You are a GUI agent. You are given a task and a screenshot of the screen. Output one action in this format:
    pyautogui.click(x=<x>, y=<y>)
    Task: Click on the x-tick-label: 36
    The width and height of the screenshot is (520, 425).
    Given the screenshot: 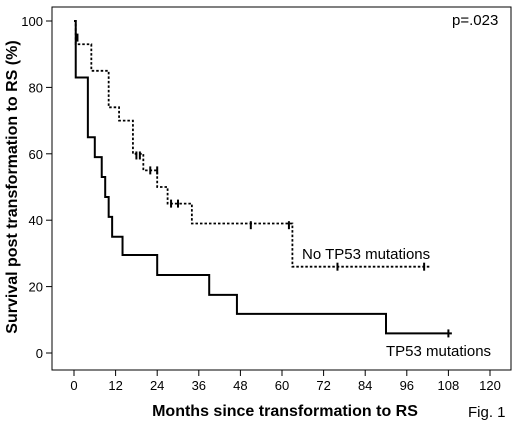 What is the action you would take?
    pyautogui.click(x=199, y=385)
    